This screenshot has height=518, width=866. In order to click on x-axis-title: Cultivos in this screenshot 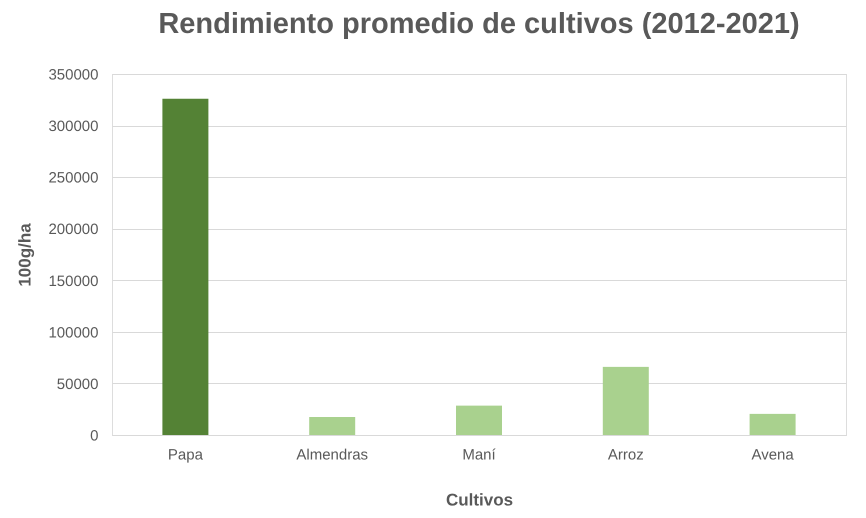, I will do `click(480, 500)`.